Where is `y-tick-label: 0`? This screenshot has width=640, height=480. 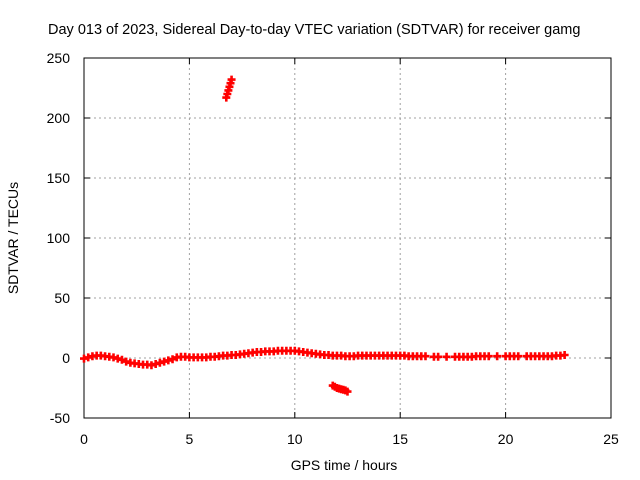 y-tick-label: 0 is located at coordinates (66, 358).